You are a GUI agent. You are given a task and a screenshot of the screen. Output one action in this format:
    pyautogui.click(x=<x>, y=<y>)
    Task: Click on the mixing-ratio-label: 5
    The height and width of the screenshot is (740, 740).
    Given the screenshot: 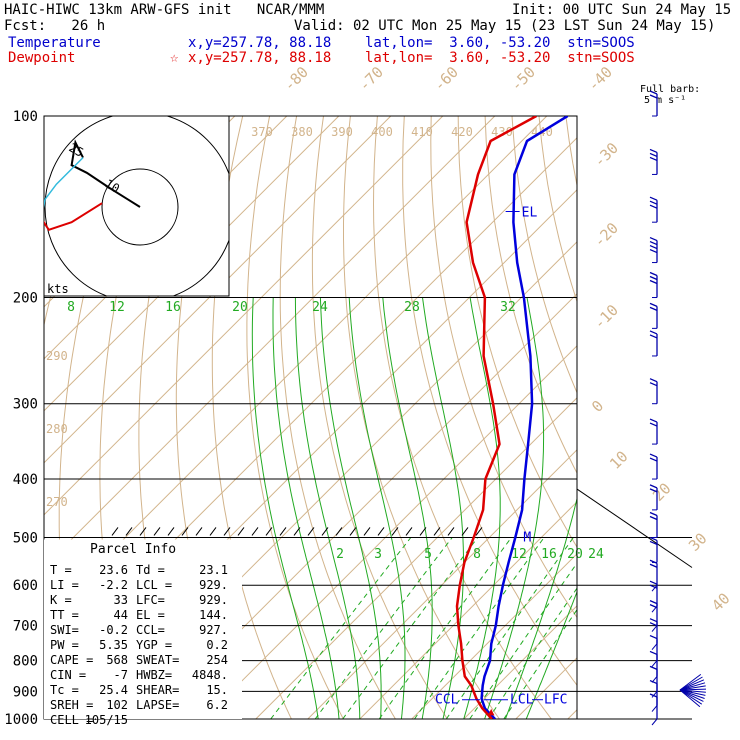 What is the action you would take?
    pyautogui.click(x=428, y=554)
    